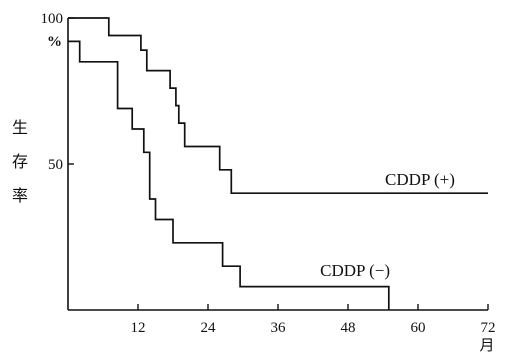  I want to click on x-tick-label: 60, so click(418, 328).